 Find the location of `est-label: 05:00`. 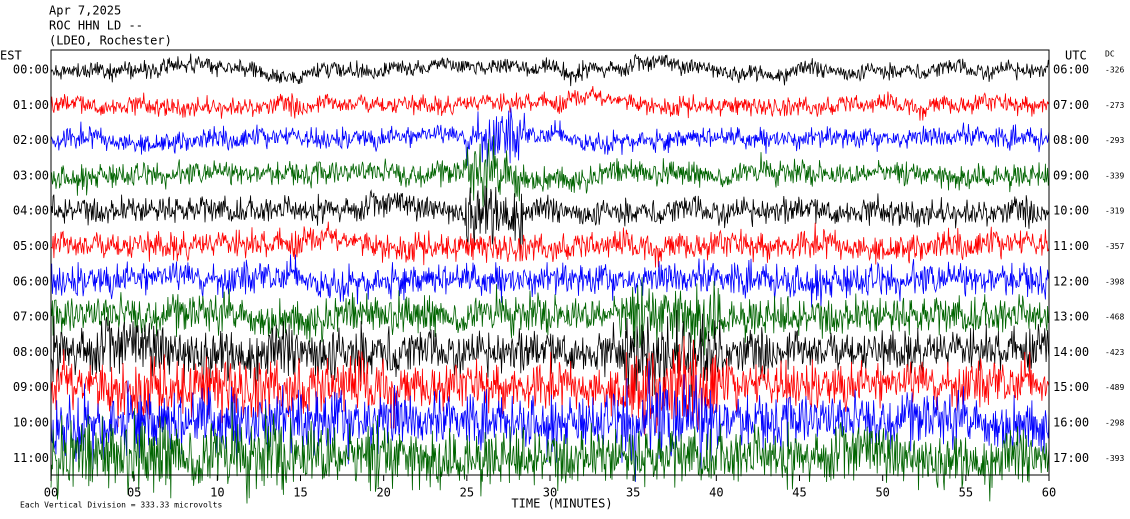

est-label: 05:00 is located at coordinates (31, 246).